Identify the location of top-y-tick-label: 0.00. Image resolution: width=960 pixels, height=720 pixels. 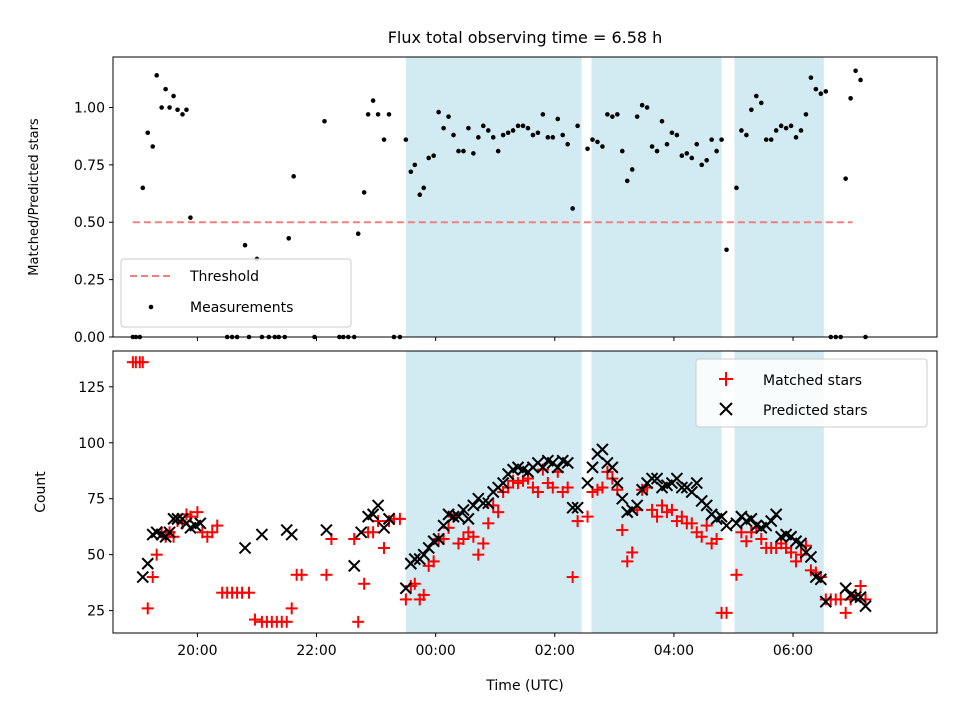
(89, 338).